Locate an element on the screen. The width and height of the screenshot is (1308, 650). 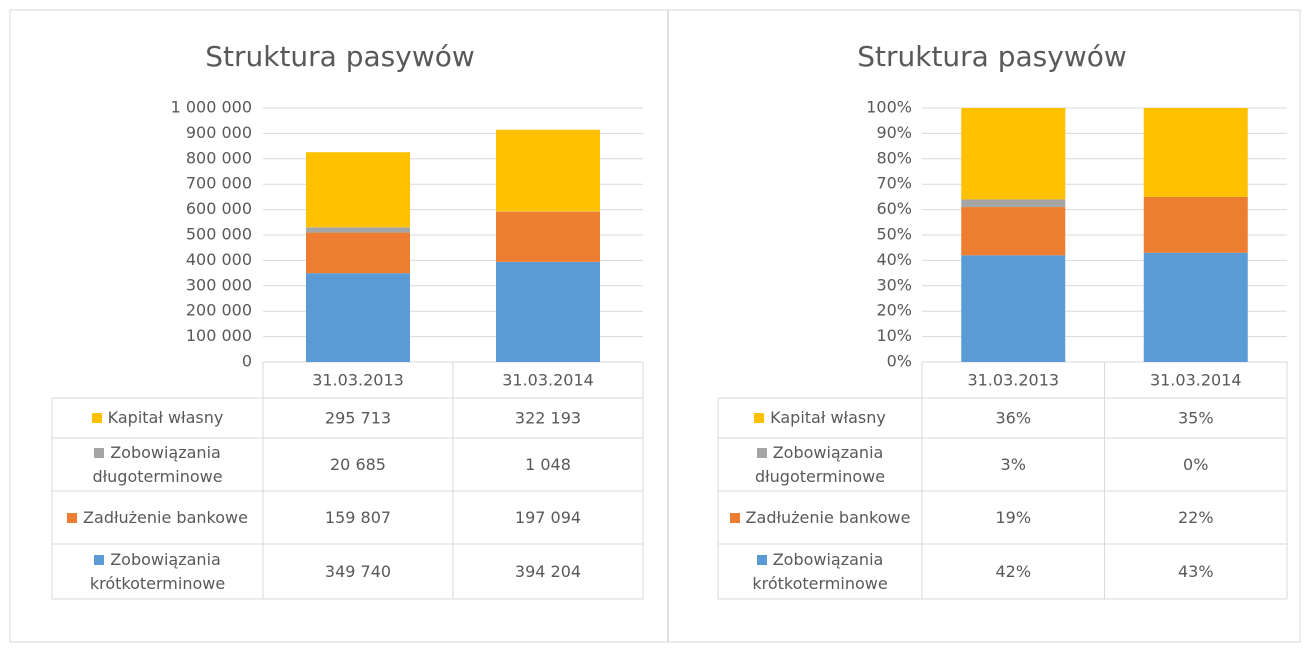
table-value: 42% is located at coordinates (1013, 571).